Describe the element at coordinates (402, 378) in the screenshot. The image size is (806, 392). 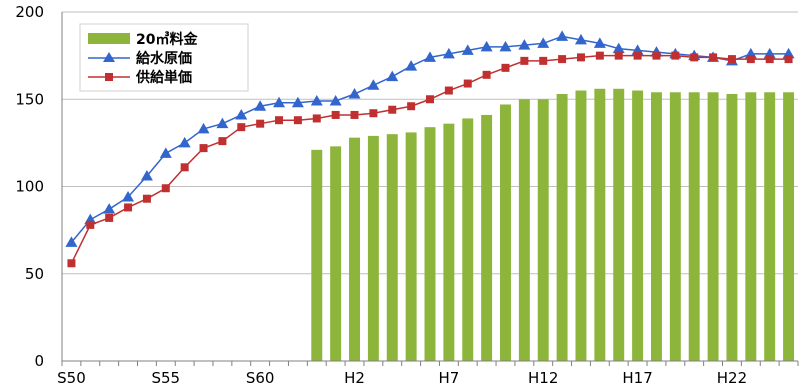
I see `x-axis-tick-labels: S50 S55 S60 H2 H7 H12 H17 H22` at that location.